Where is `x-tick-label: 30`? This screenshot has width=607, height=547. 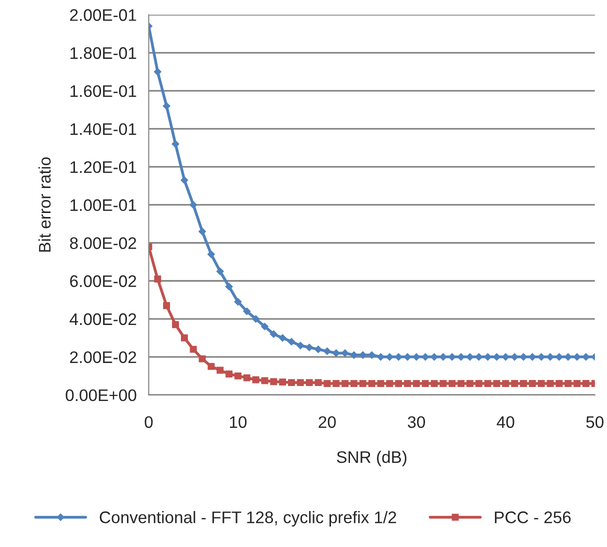
x-tick-label: 30 is located at coordinates (417, 422).